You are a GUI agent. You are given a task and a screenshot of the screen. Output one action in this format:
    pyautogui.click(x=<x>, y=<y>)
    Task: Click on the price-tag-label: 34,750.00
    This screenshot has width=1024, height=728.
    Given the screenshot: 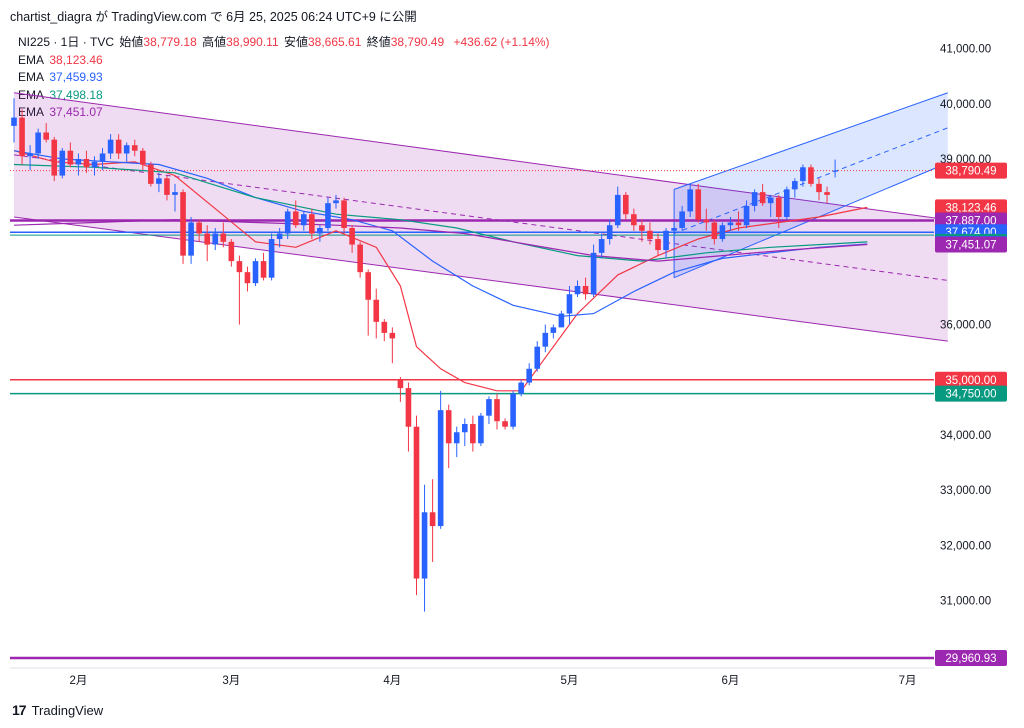 What is the action you would take?
    pyautogui.click(x=970, y=395)
    